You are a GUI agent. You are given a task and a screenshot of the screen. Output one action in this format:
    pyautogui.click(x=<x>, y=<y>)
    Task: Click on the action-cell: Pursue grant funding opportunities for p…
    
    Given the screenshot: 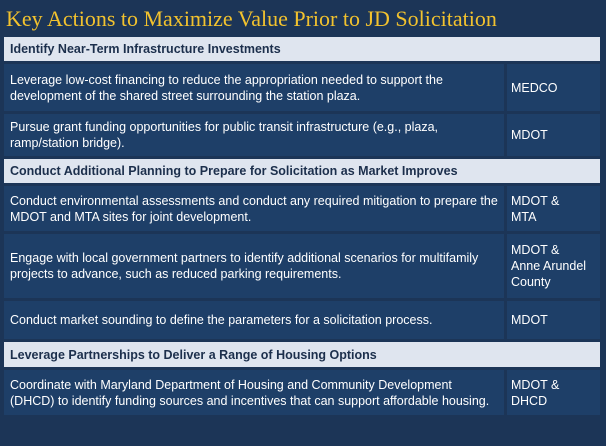 What is the action you would take?
    pyautogui.click(x=254, y=135)
    